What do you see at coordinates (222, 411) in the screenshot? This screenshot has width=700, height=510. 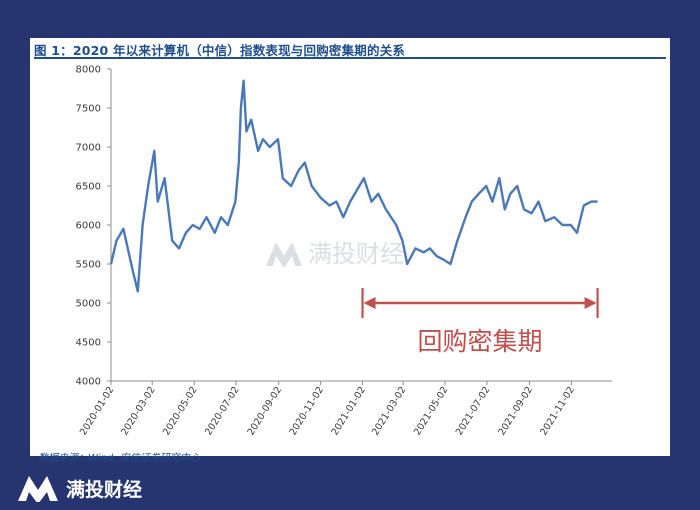 I see `x-tick-label: 2020-07-02` at bounding box center [222, 411].